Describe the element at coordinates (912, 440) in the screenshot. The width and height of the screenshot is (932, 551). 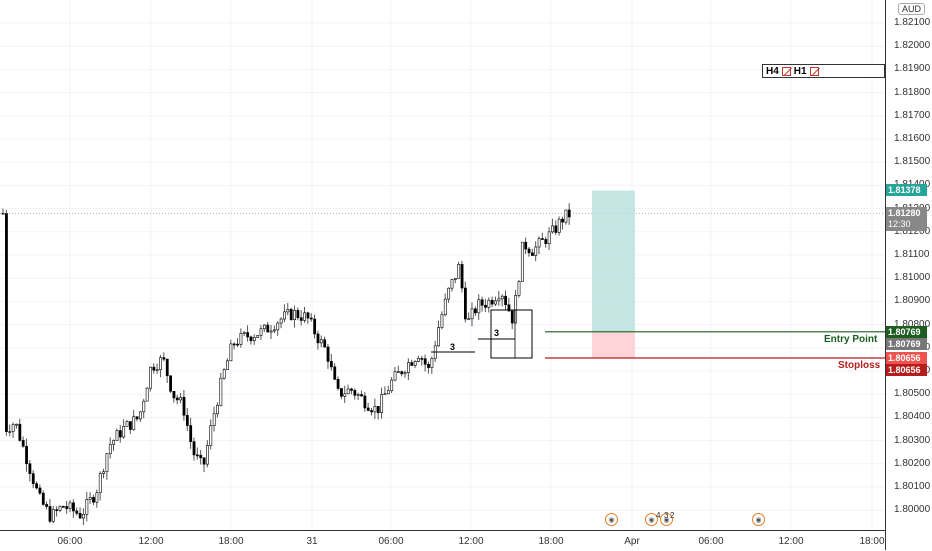
I see `price-tick-label: 1.80300` at that location.